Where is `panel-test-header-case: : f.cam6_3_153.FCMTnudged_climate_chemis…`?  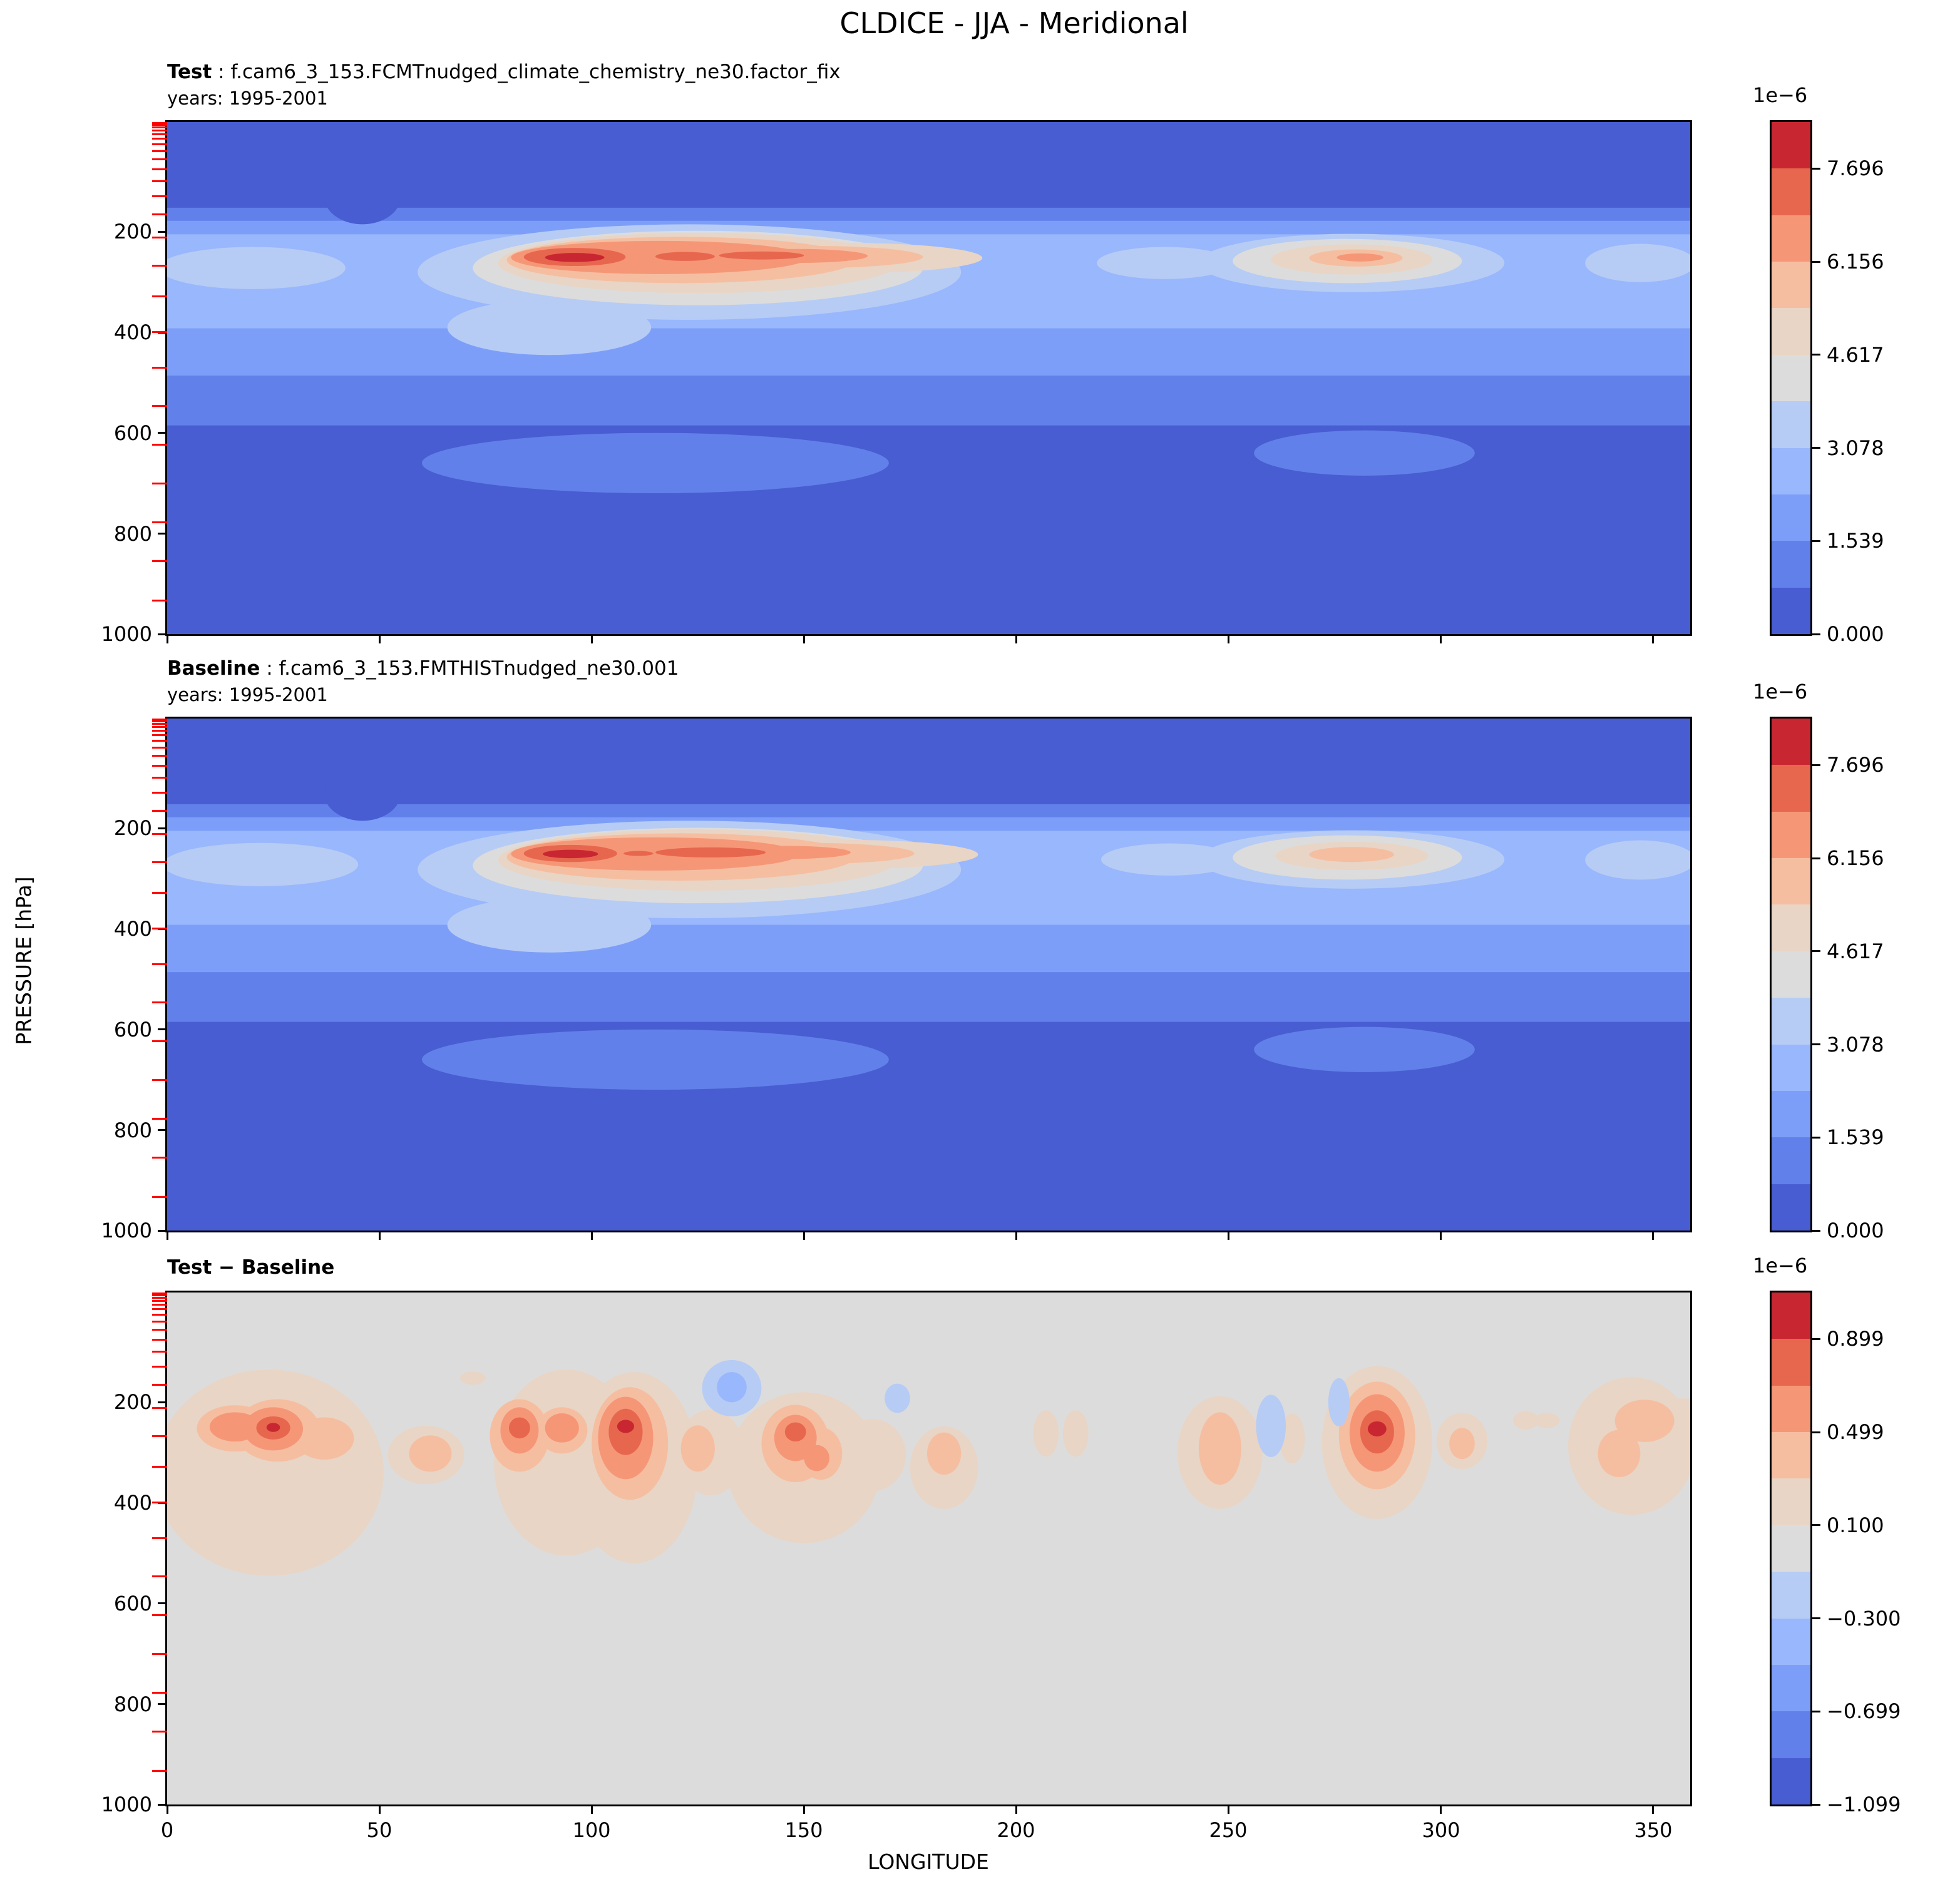 panel-test-header-case: : f.cam6_3_153.FCMTnudged_climate_chemis… is located at coordinates (526, 72).